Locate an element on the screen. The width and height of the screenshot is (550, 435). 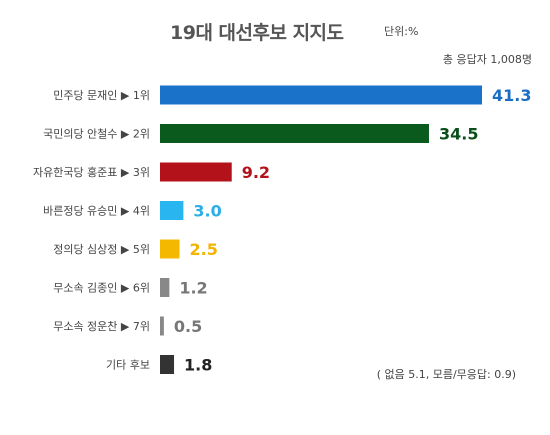
value-label: 2.5 is located at coordinates (203, 249).